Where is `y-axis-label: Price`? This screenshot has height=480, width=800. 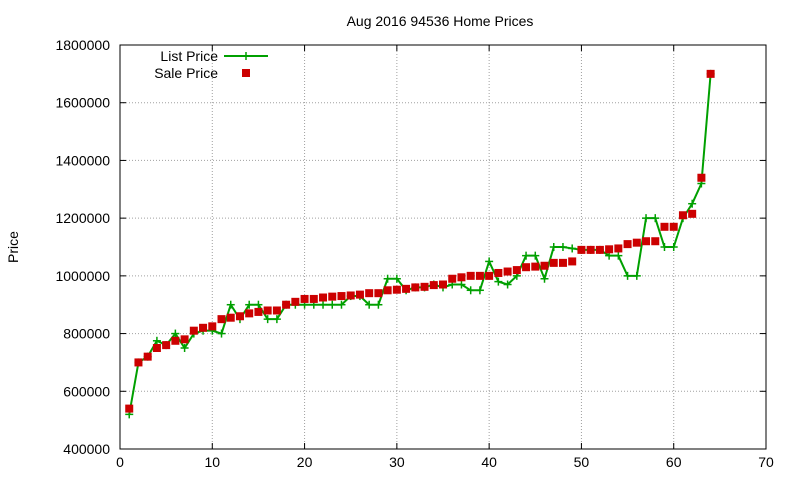
y-axis-label: Price is located at coordinates (13, 247).